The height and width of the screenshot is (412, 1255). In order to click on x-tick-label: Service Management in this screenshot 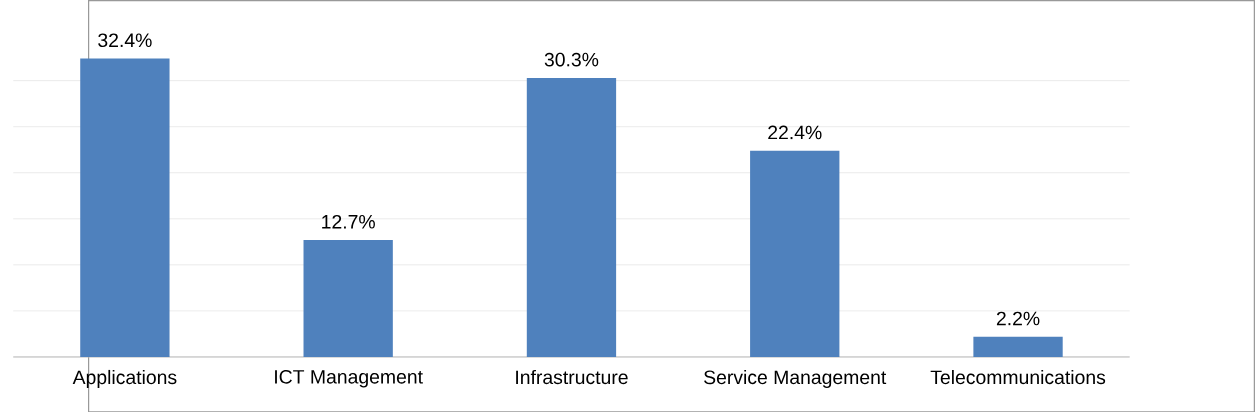, I will do `click(795, 378)`.